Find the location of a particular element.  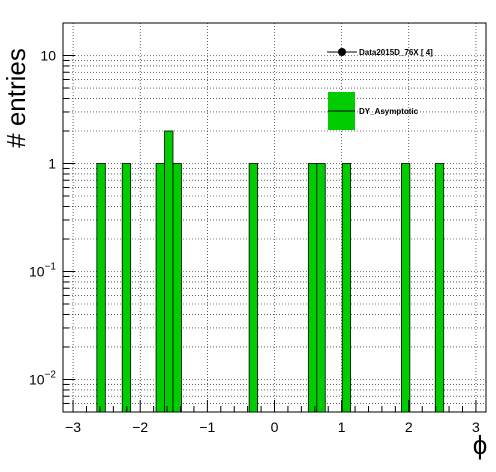

legend-label-data: Data2015D_76X [ 4] is located at coordinates (396, 52).